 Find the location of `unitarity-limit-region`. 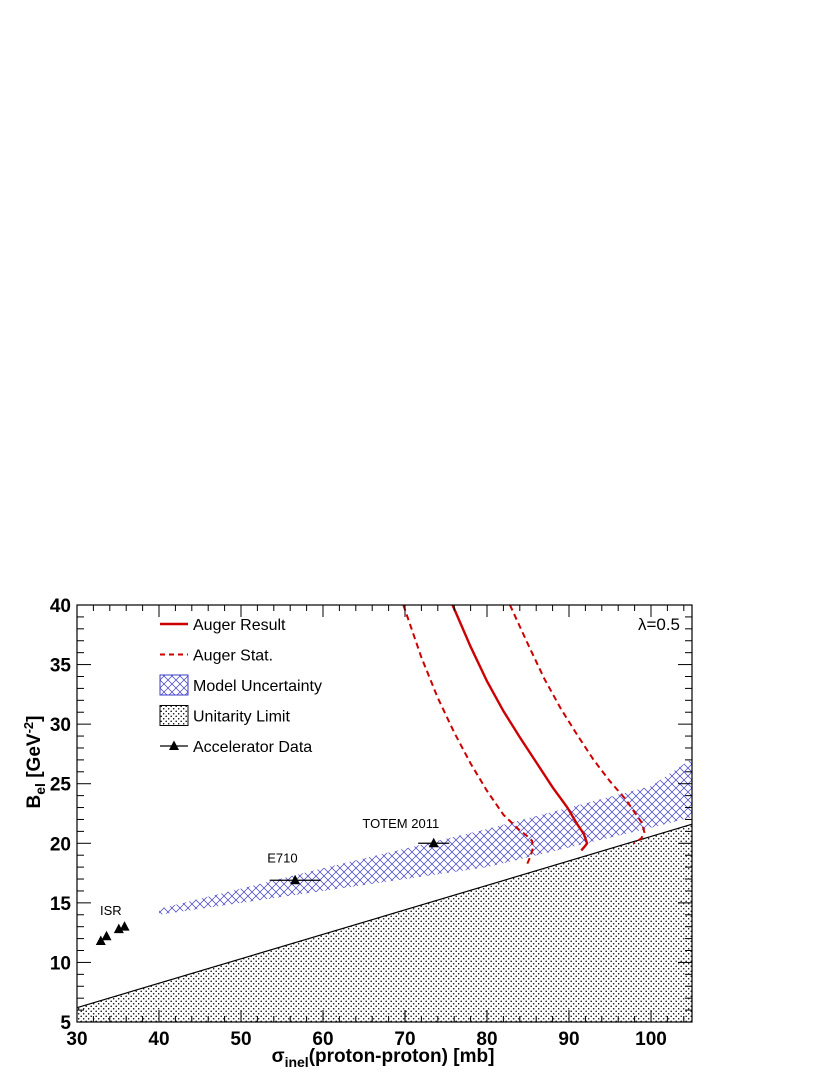

unitarity-limit-region is located at coordinates (384, 923).